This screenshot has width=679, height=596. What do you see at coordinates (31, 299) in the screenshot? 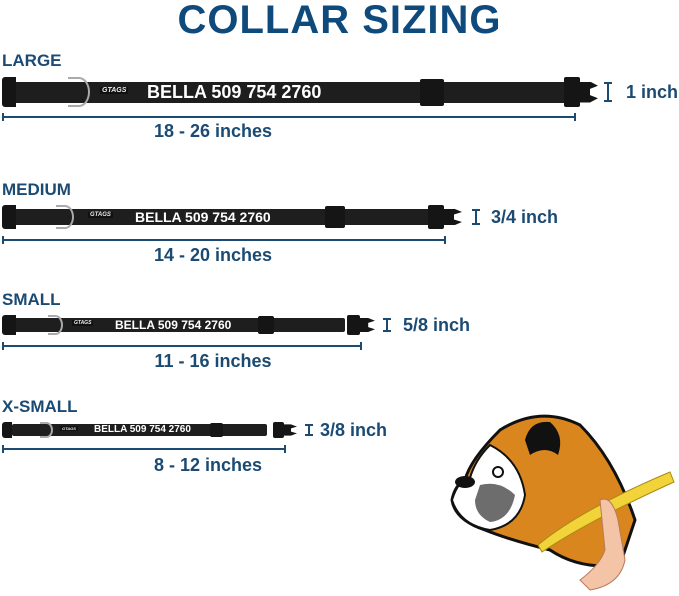
I see `size-label: SMALL` at bounding box center [31, 299].